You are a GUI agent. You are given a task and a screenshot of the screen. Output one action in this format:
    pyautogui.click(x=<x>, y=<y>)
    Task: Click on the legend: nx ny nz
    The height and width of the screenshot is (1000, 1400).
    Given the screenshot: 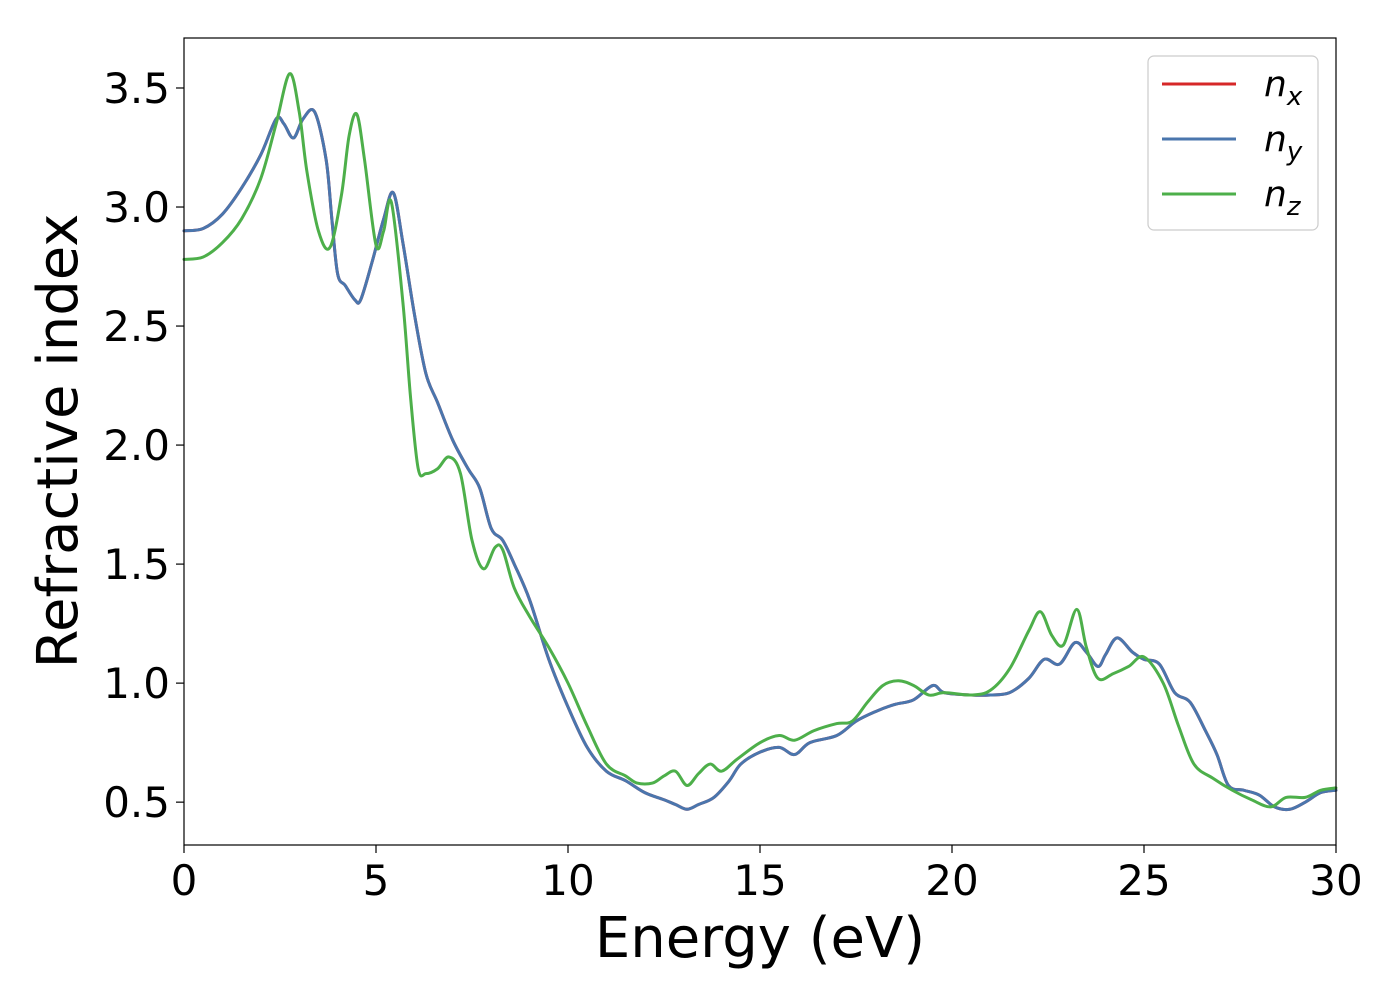 What is the action you would take?
    pyautogui.click(x=1233, y=143)
    